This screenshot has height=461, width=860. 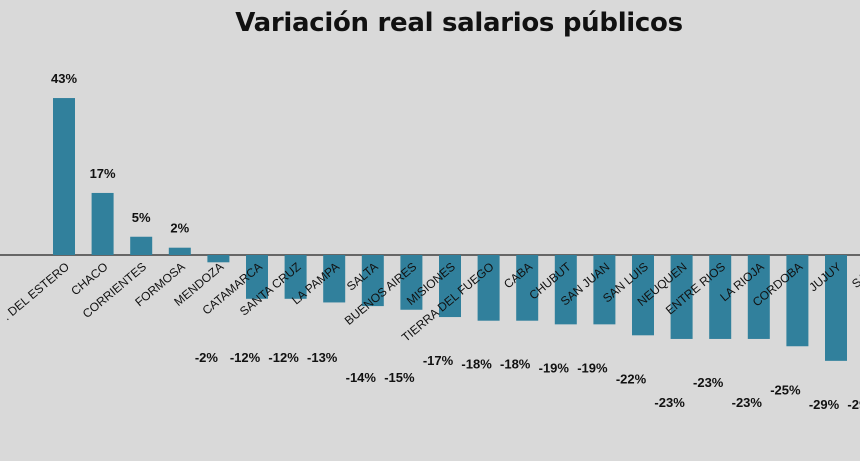 What do you see at coordinates (747, 402) in the screenshot?
I see `value-label-18: -23%` at bounding box center [747, 402].